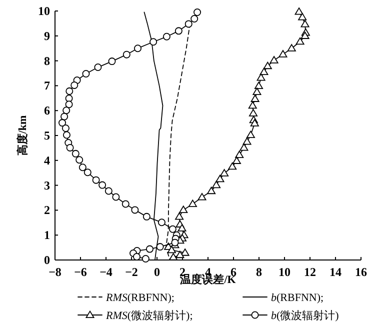 This screenshot has height=325, width=383. I want to click on x-tick-label: 0, so click(157, 272).